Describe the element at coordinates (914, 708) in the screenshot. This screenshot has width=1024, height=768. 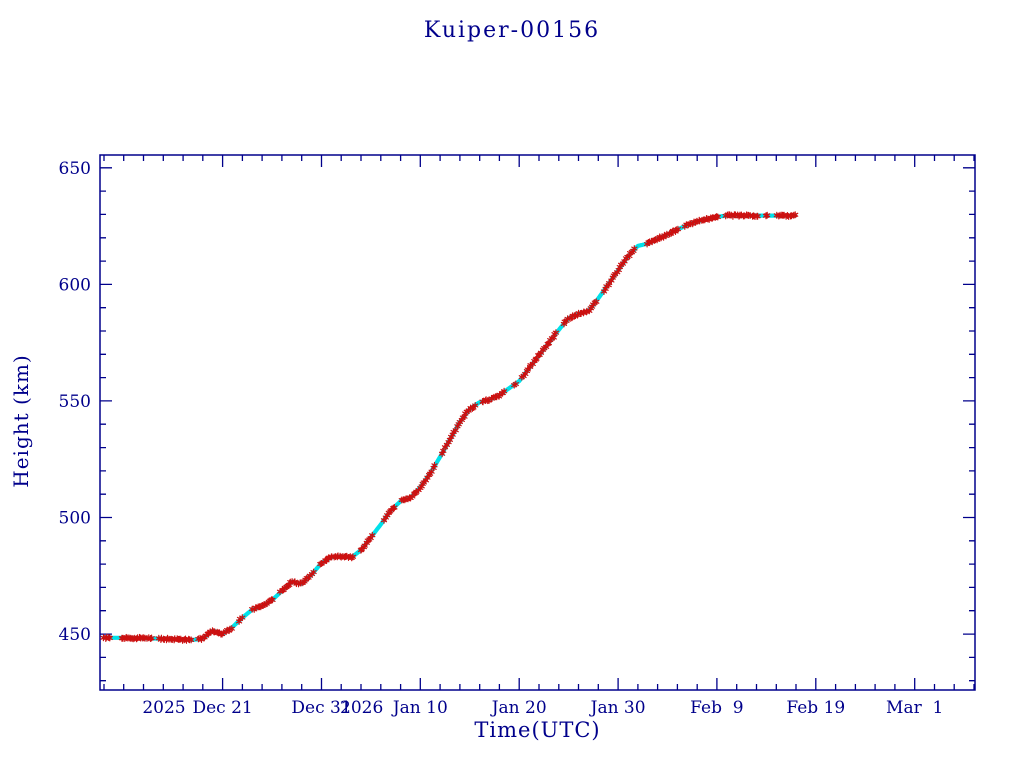
I see `x-tick-label: Mar 1` at that location.